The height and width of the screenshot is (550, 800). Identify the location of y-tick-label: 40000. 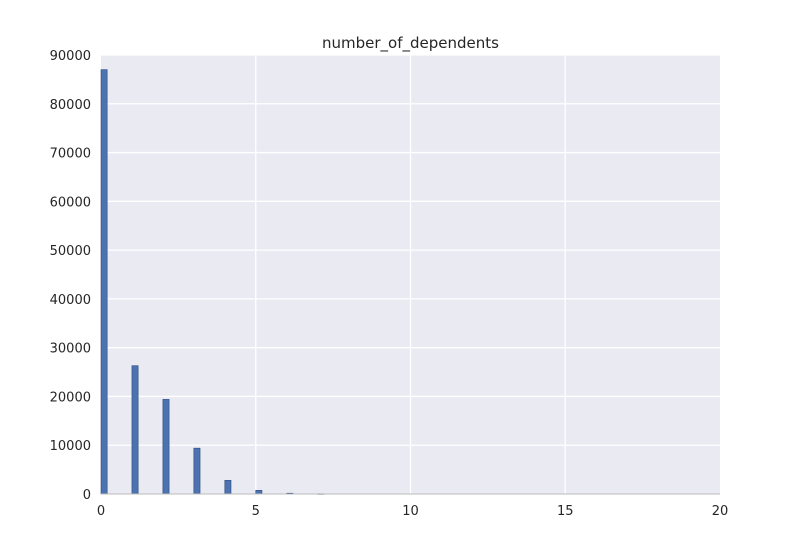
(70, 300).